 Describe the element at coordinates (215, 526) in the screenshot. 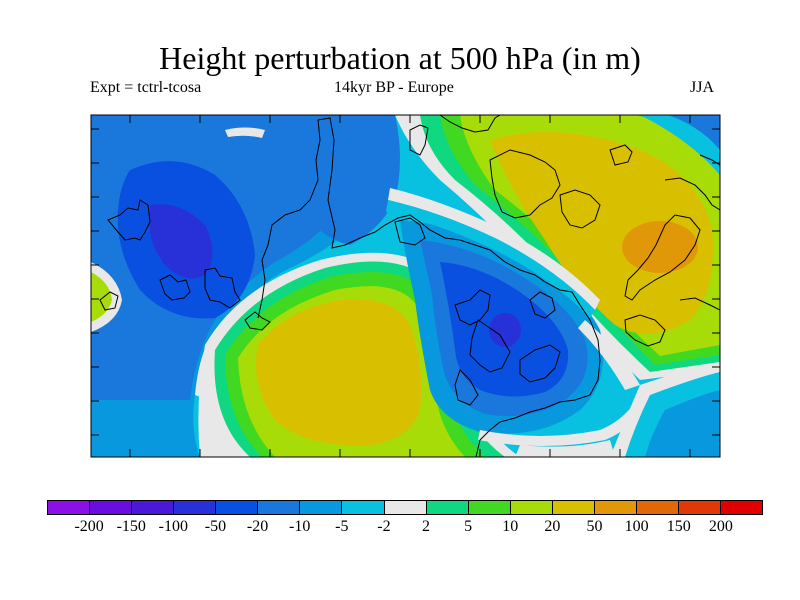

I see `colorbar-tick-label: -50` at that location.